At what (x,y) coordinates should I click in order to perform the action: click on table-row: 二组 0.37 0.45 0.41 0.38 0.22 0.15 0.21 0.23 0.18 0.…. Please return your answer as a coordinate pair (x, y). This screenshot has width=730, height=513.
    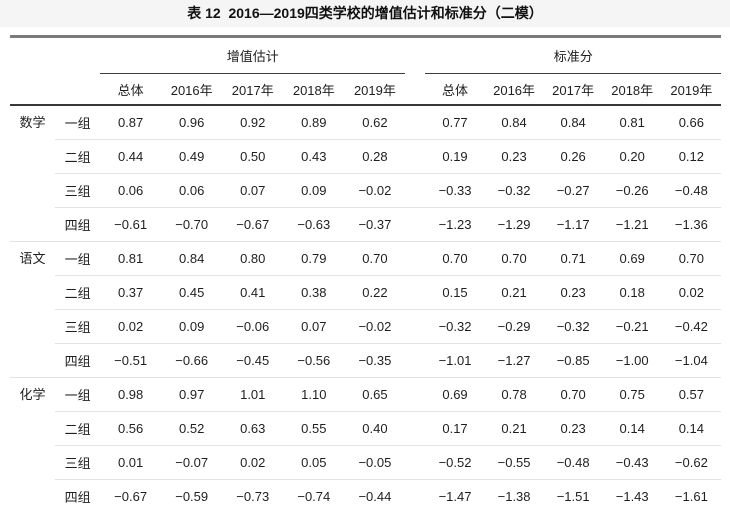
    Looking at the image, I should click on (365, 292).